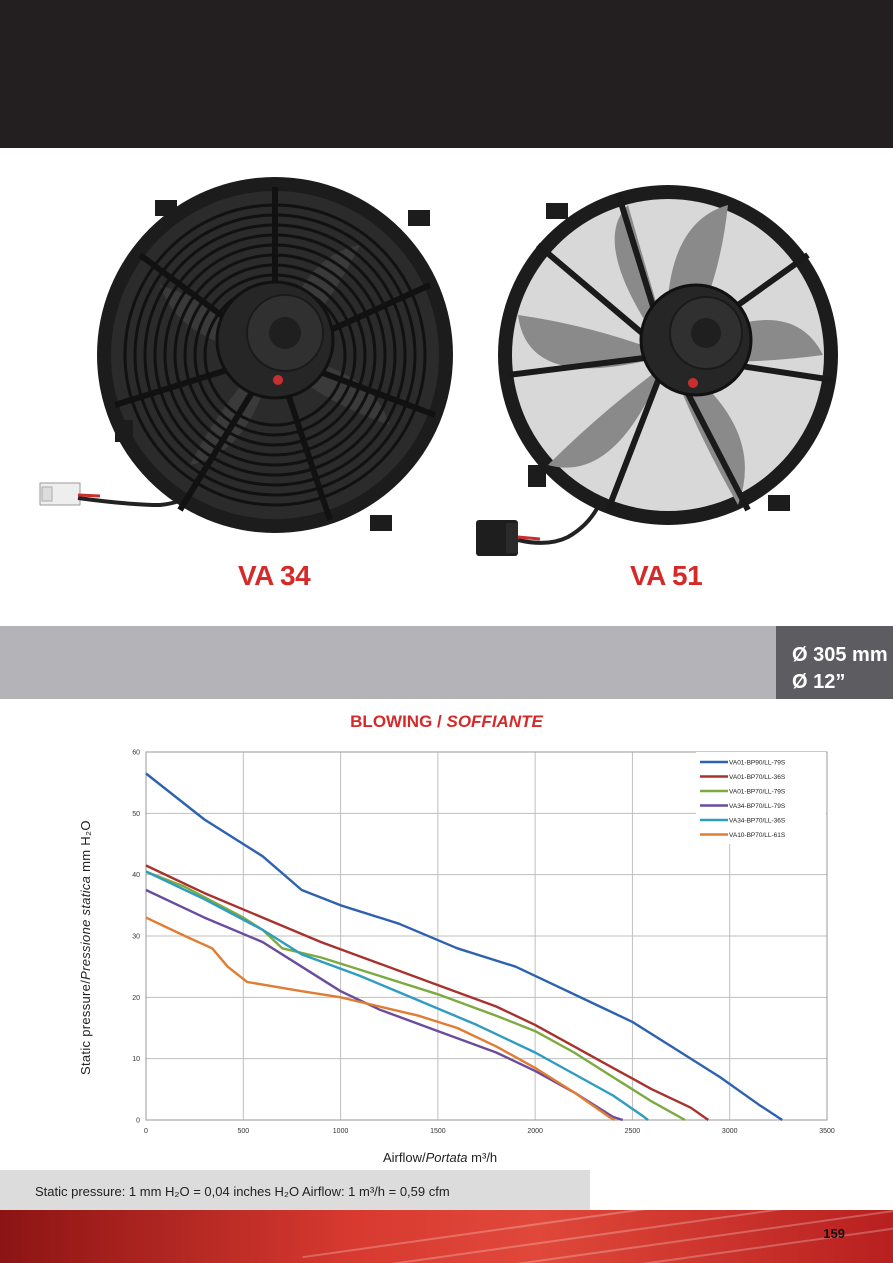  Describe the element at coordinates (834, 1233) in the screenshot. I see `page-number: 159` at that location.